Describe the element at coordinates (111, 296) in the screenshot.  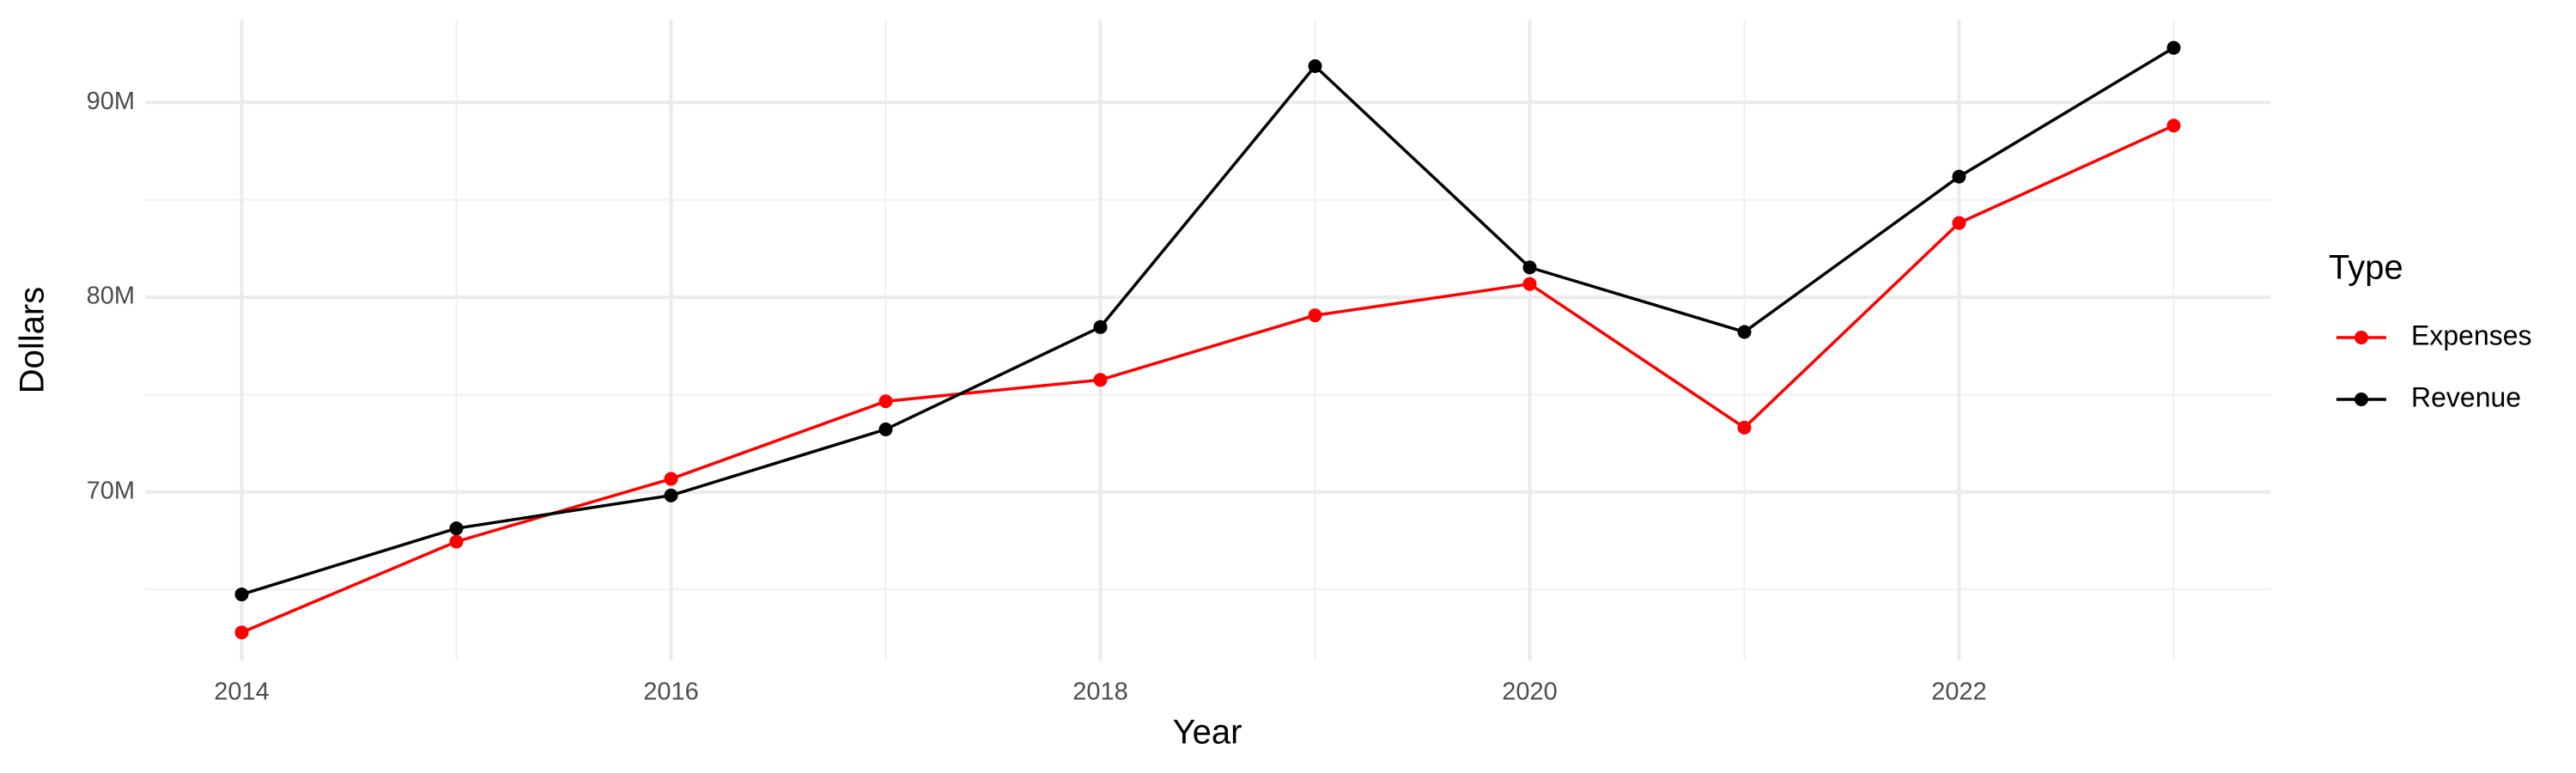
I see `y-tick-label: 80M` at that location.